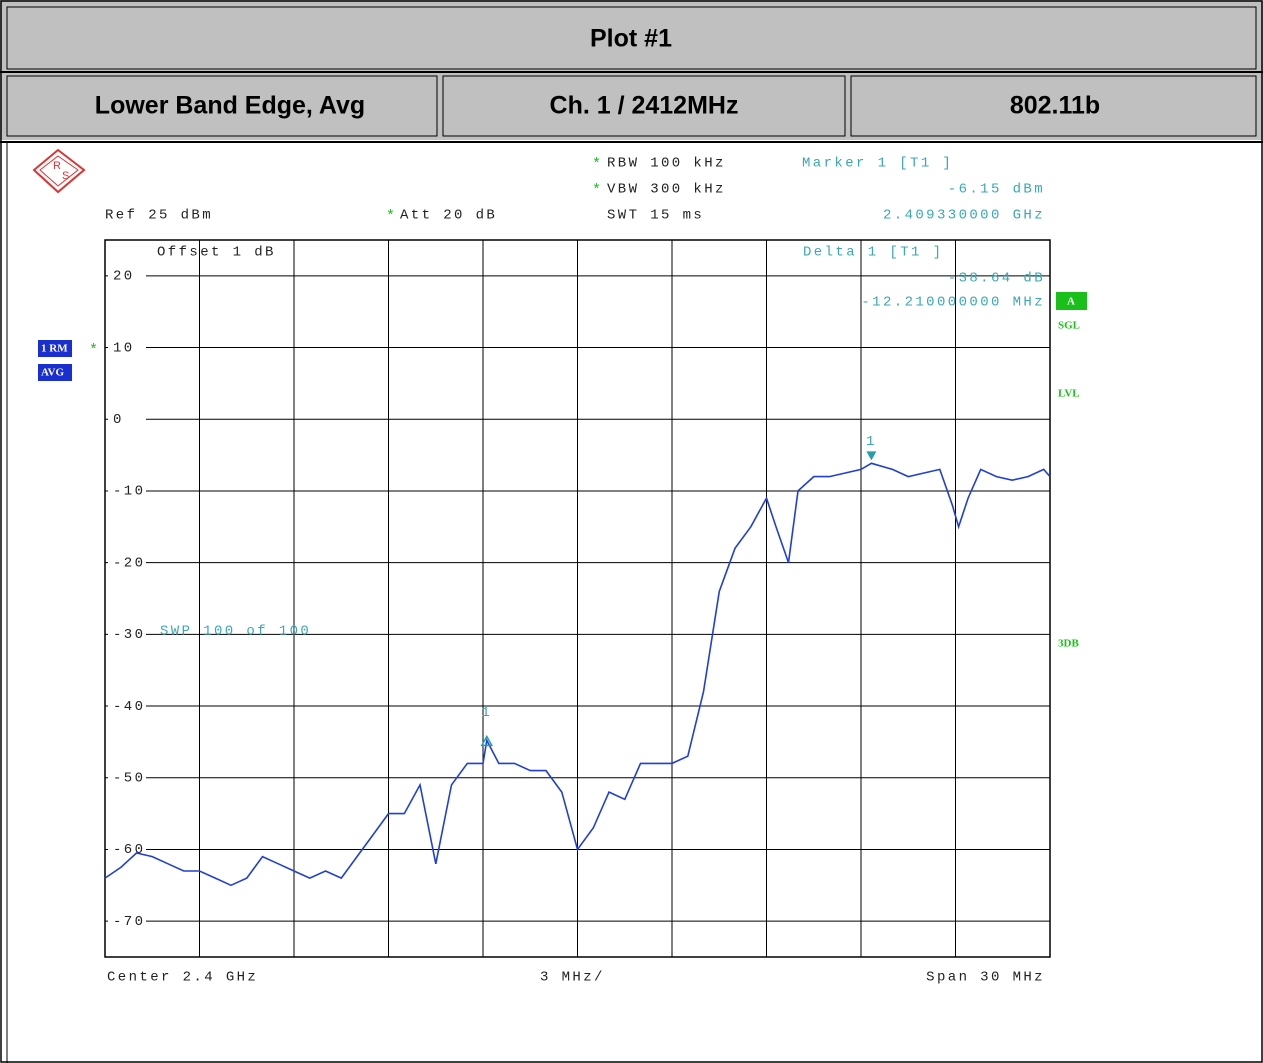  What do you see at coordinates (159, 216) in the screenshot?
I see `ref-level: Ref 25 dBm` at bounding box center [159, 216].